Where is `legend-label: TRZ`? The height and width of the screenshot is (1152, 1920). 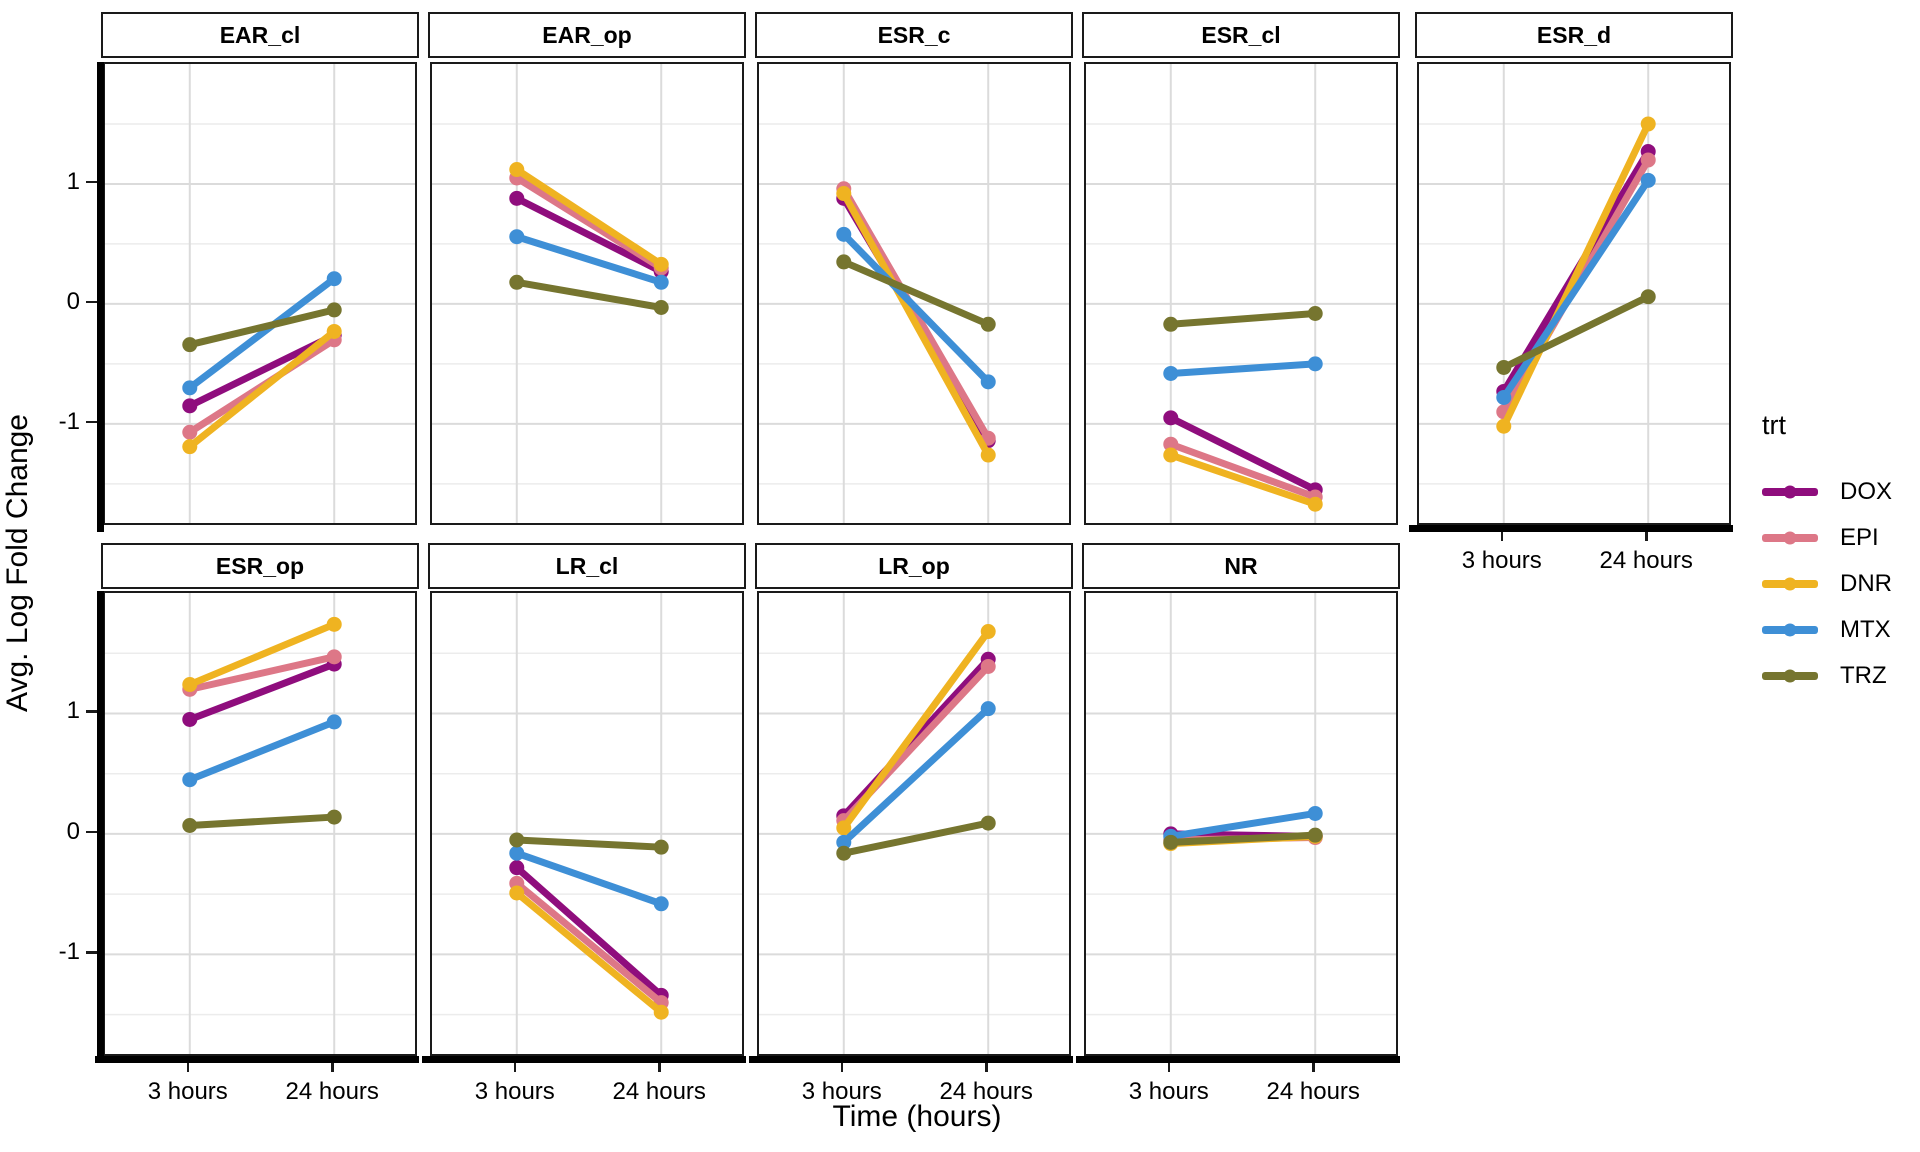 legend-label: TRZ is located at coordinates (1863, 675).